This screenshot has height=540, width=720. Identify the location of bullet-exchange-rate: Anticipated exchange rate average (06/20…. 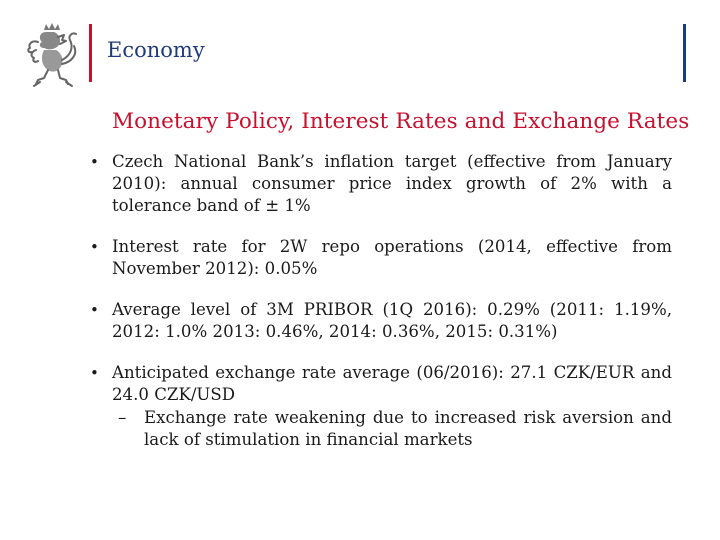
(380, 406).